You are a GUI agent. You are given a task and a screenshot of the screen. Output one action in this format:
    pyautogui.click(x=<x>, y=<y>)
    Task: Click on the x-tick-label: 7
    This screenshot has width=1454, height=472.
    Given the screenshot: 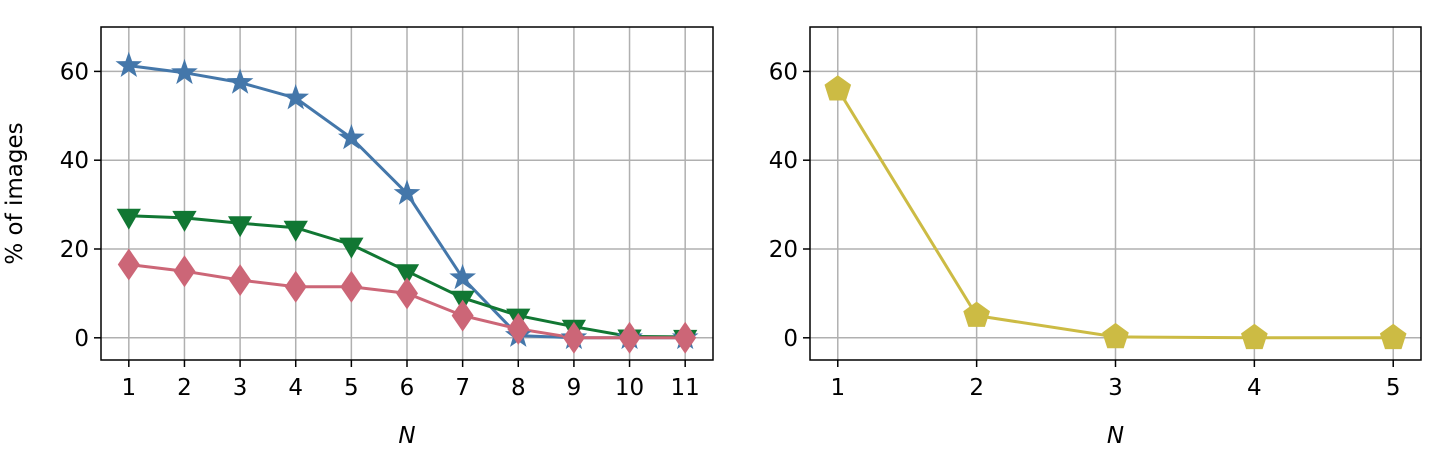 What is the action you would take?
    pyautogui.click(x=462, y=388)
    